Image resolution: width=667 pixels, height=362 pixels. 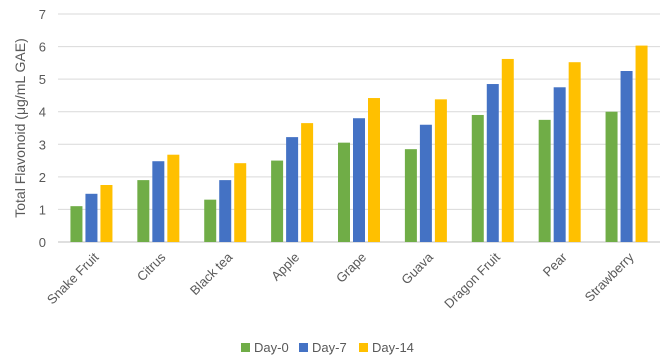 I want to click on legend-label: Day-0, so click(x=271, y=347).